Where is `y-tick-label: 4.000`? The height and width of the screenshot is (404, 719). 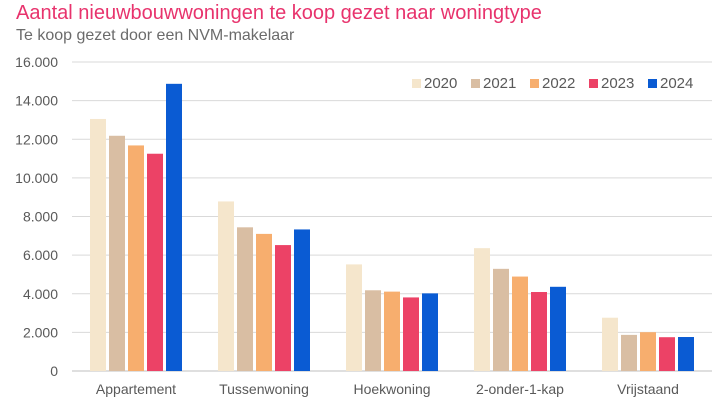 y-tick-label: 4.000 is located at coordinates (40, 294).